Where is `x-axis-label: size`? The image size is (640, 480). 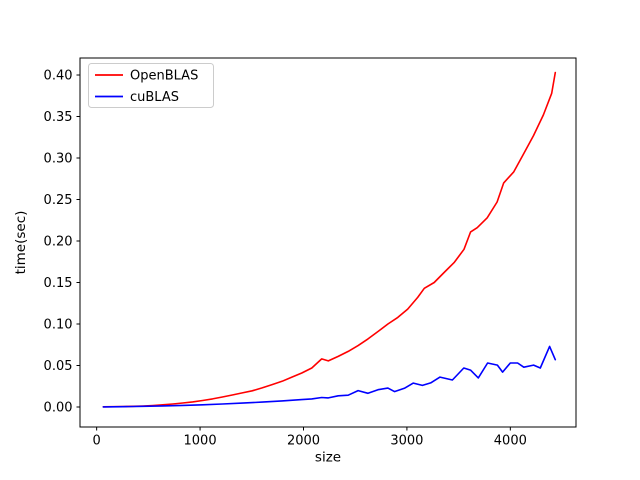
x-axis-label: size is located at coordinates (328, 458).